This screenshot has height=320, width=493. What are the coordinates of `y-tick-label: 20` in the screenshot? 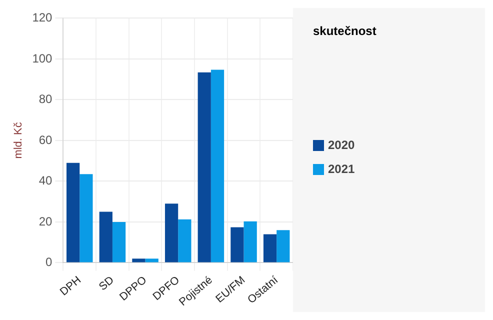 It's located at (45, 221).